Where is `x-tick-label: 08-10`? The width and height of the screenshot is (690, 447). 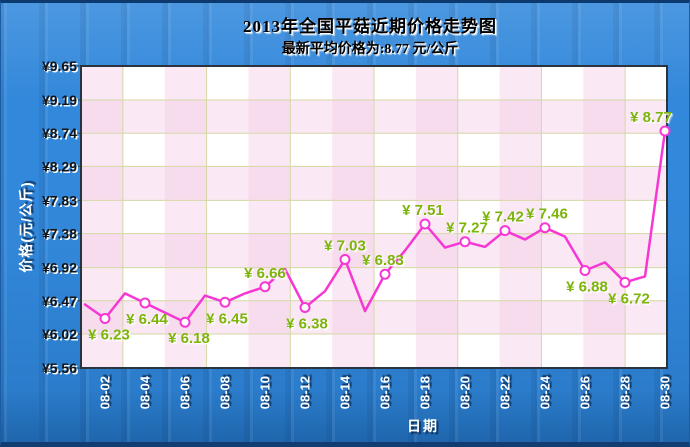
x-tick-label: 08-10 is located at coordinates (265, 392).